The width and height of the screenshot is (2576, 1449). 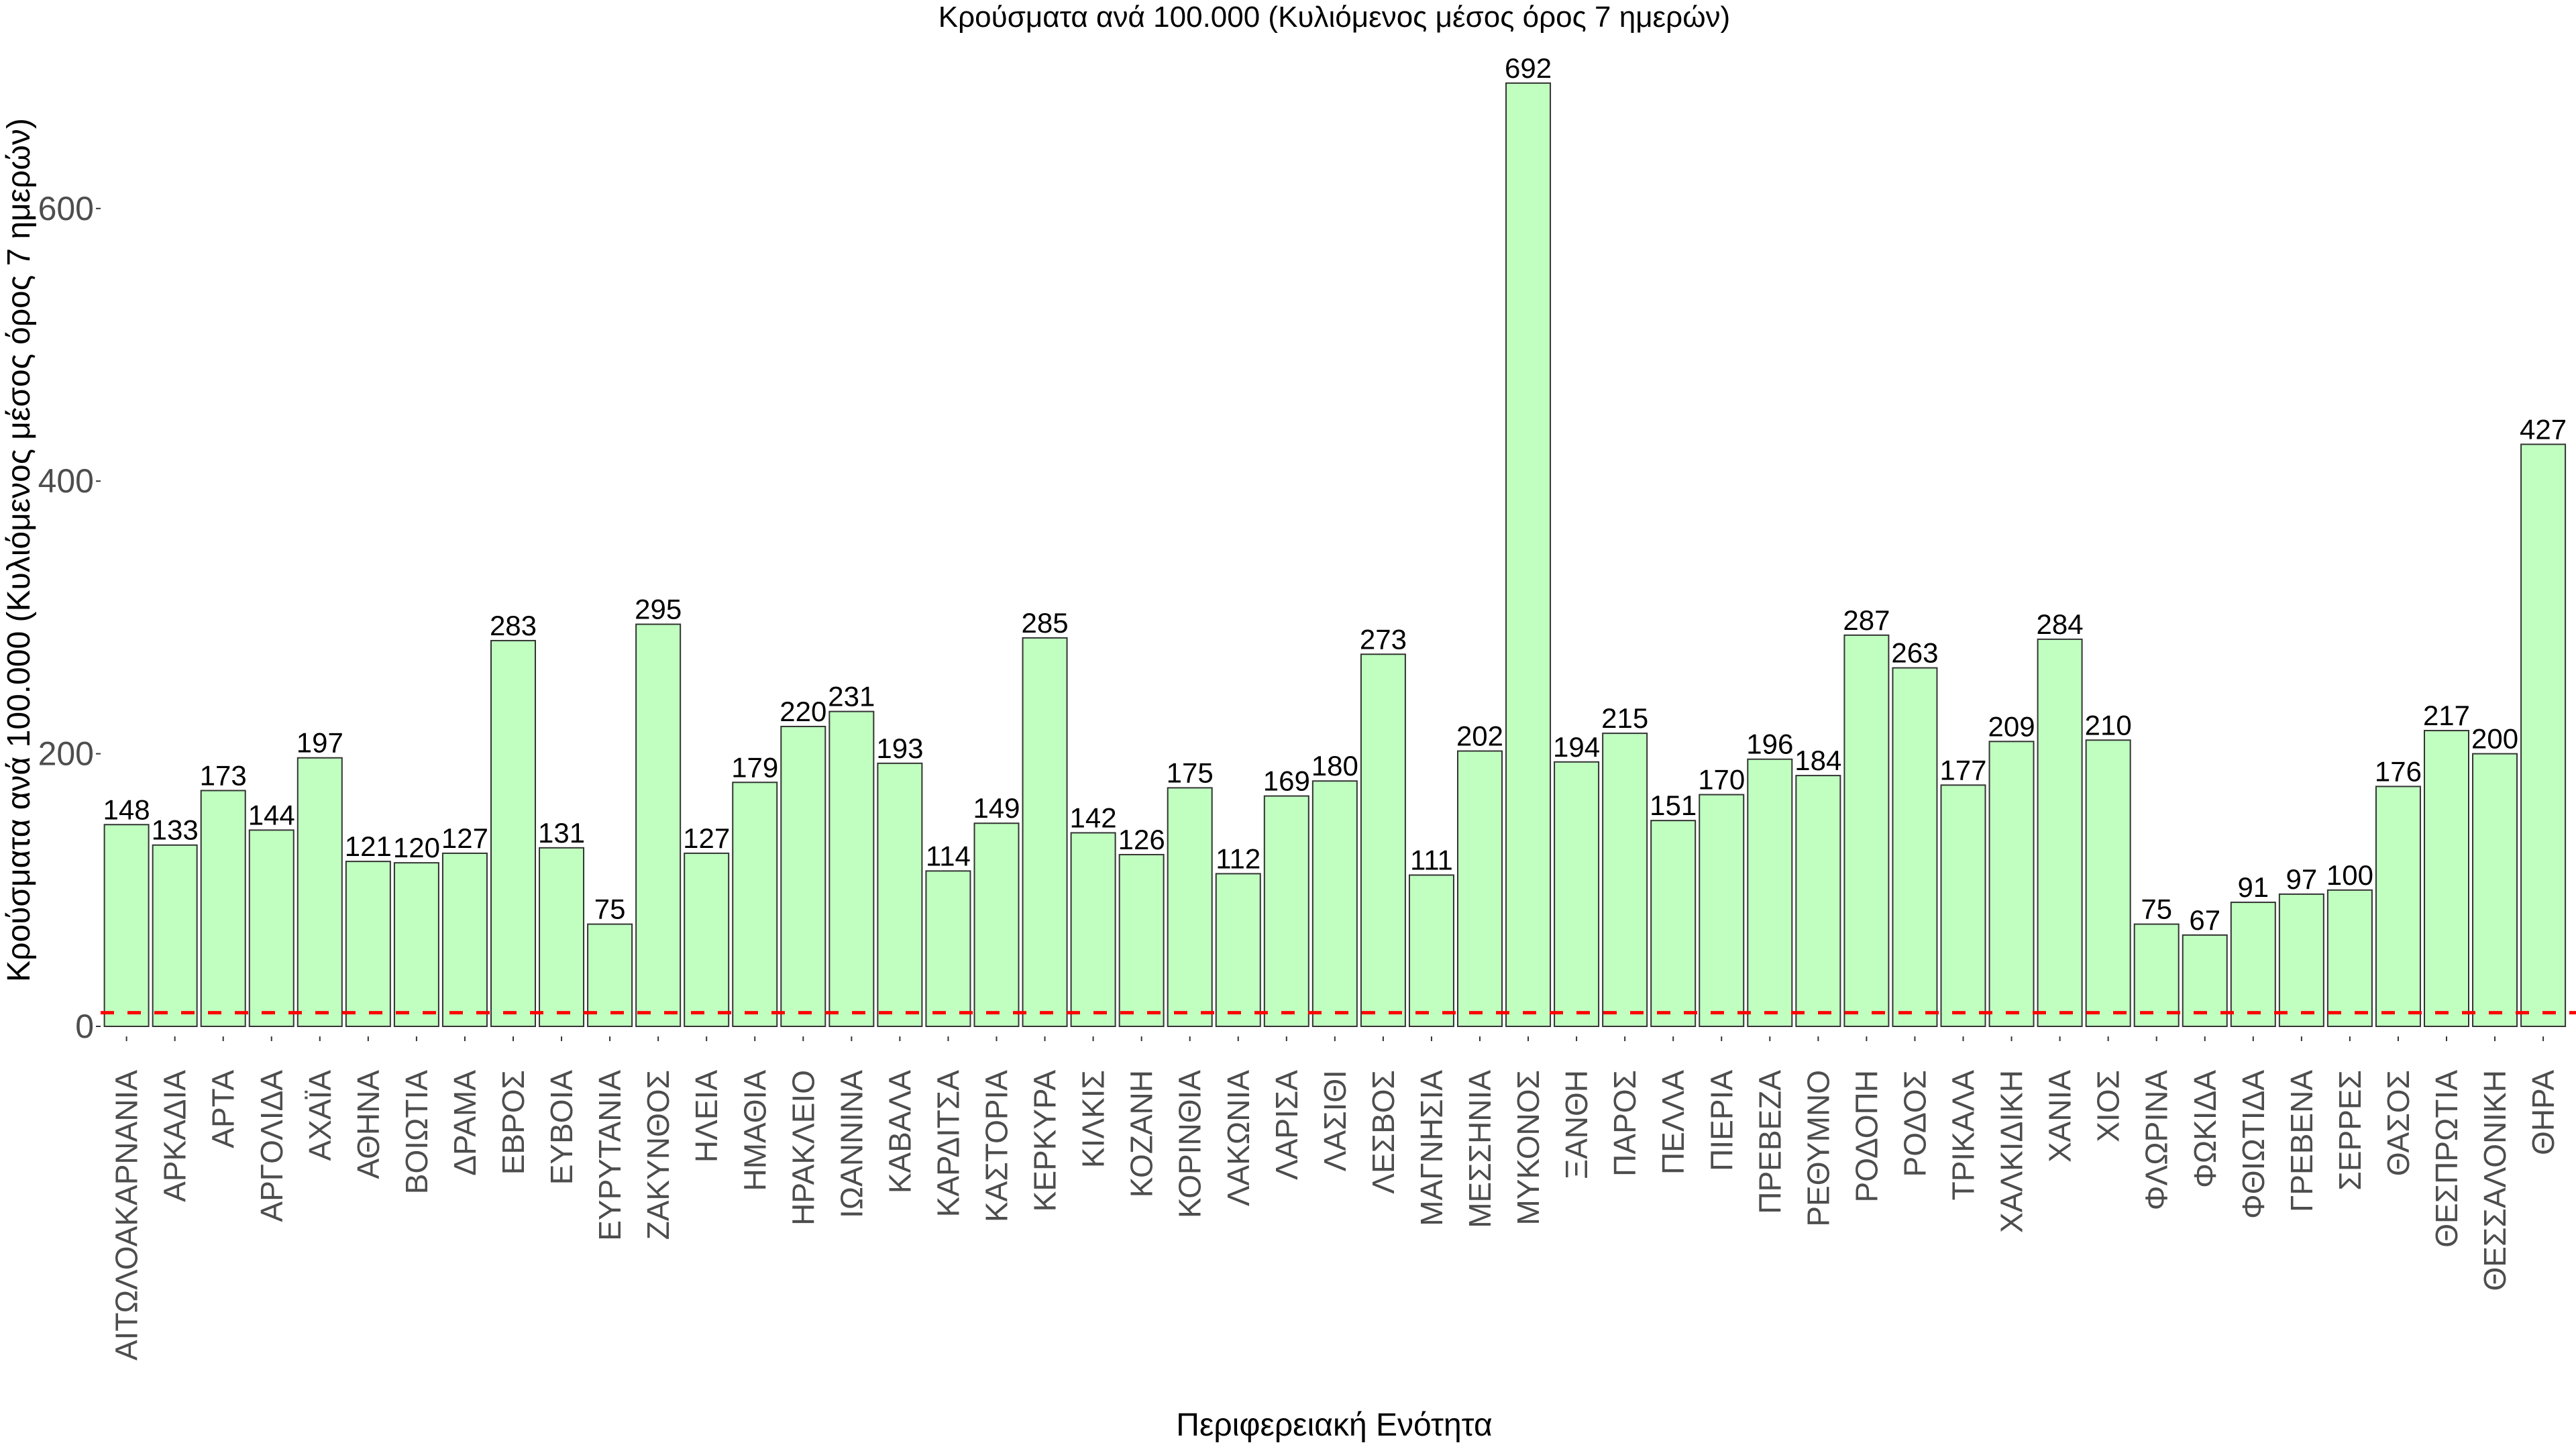 I want to click on x-tick-label: ΚΟΡΙΝΘΙΑ, so click(x=1190, y=1144).